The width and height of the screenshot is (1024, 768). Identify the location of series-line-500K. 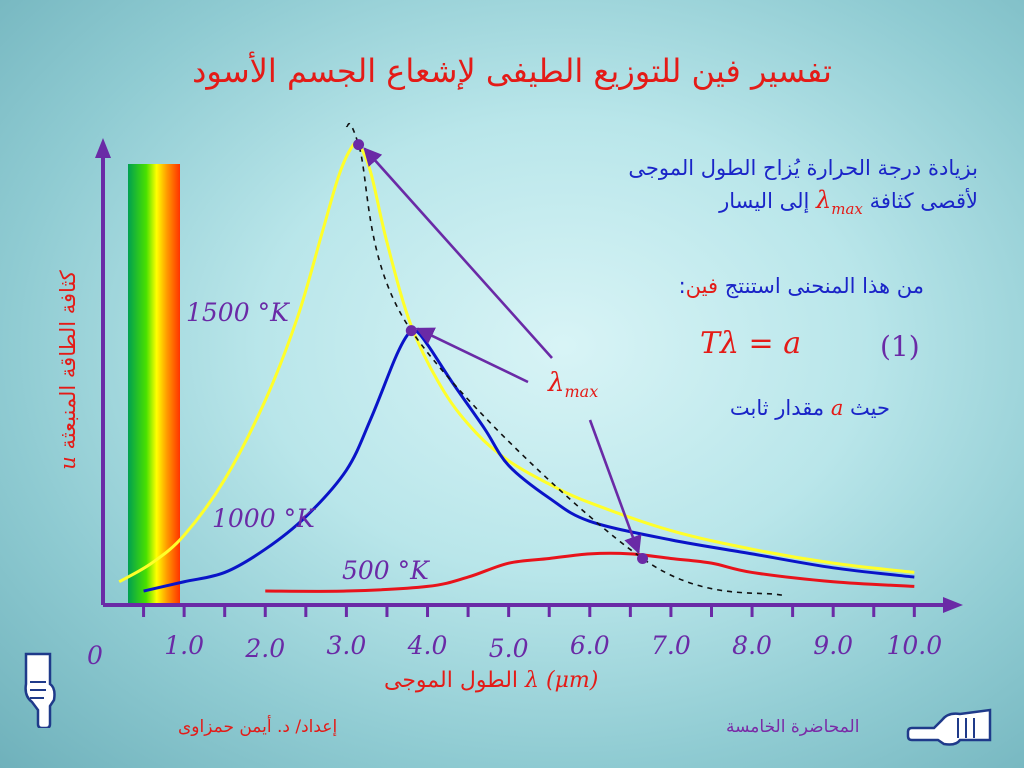
(590, 572).